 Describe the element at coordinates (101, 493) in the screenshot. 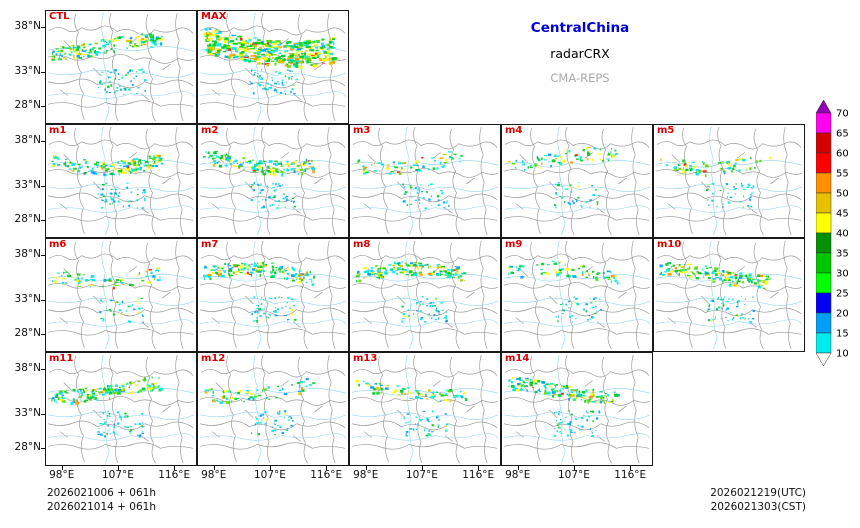

I see `init-time-line1: 2026021006 + 061h` at that location.